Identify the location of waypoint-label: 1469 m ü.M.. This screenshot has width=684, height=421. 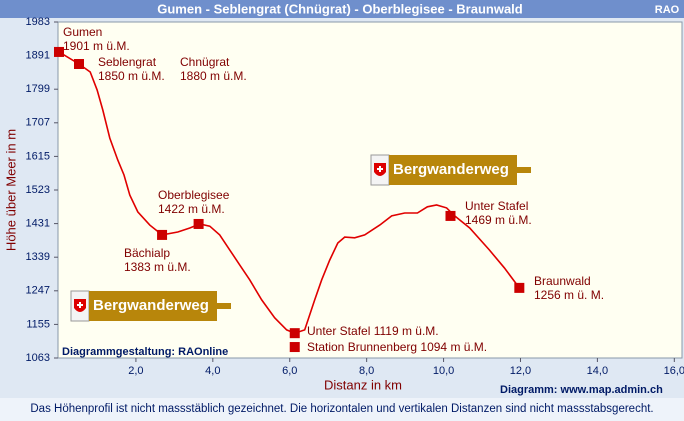
(498, 220).